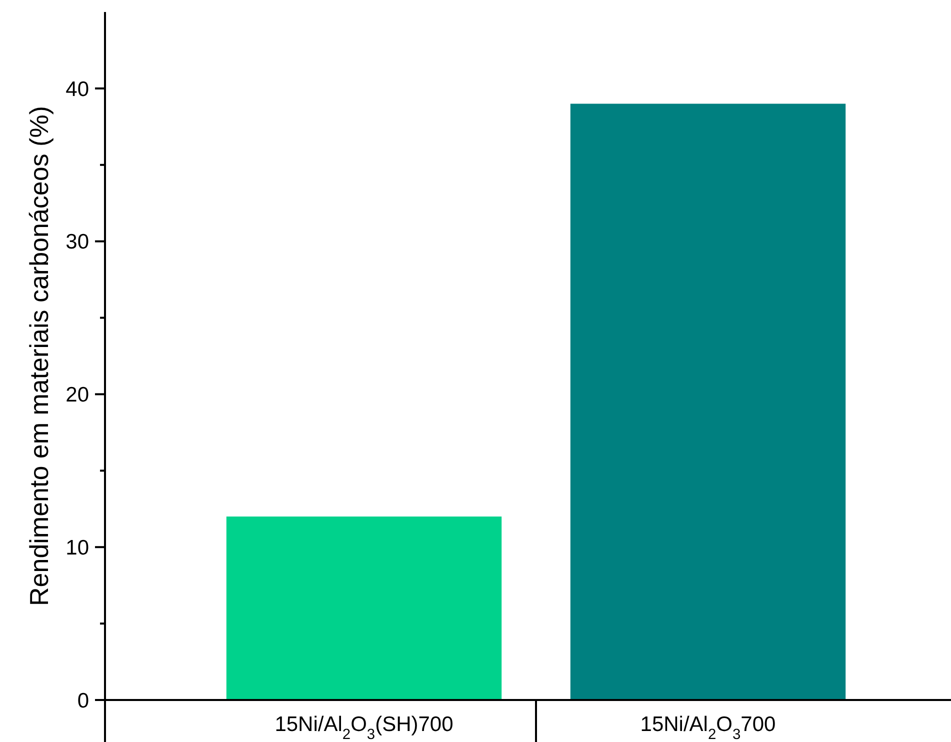  What do you see at coordinates (77, 548) in the screenshot?
I see `y-tick-label: 10` at bounding box center [77, 548].